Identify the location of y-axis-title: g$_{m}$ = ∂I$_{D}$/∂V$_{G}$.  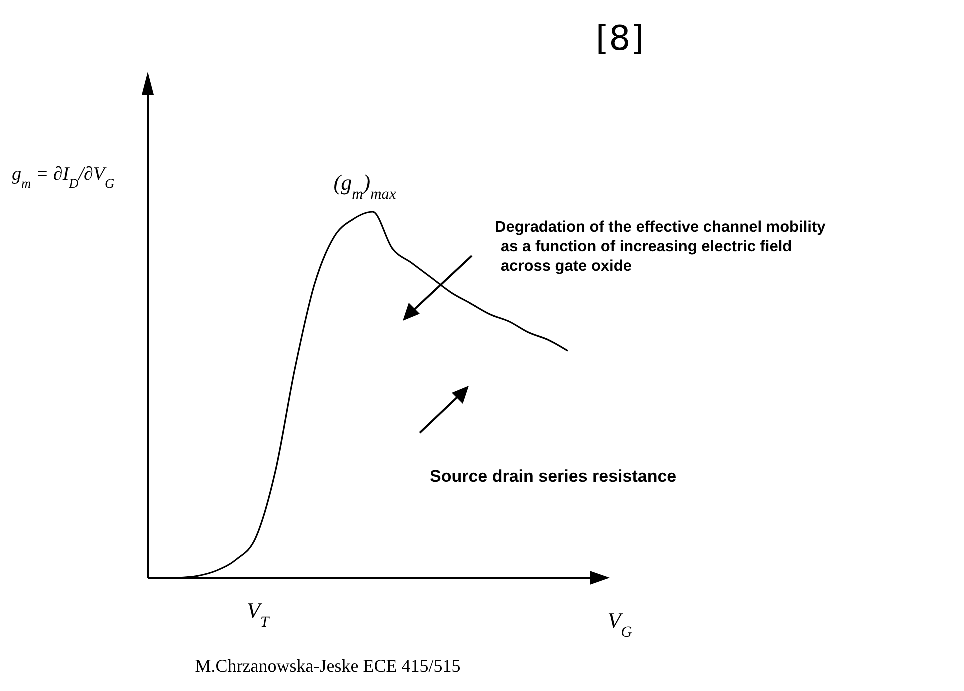
(64, 177).